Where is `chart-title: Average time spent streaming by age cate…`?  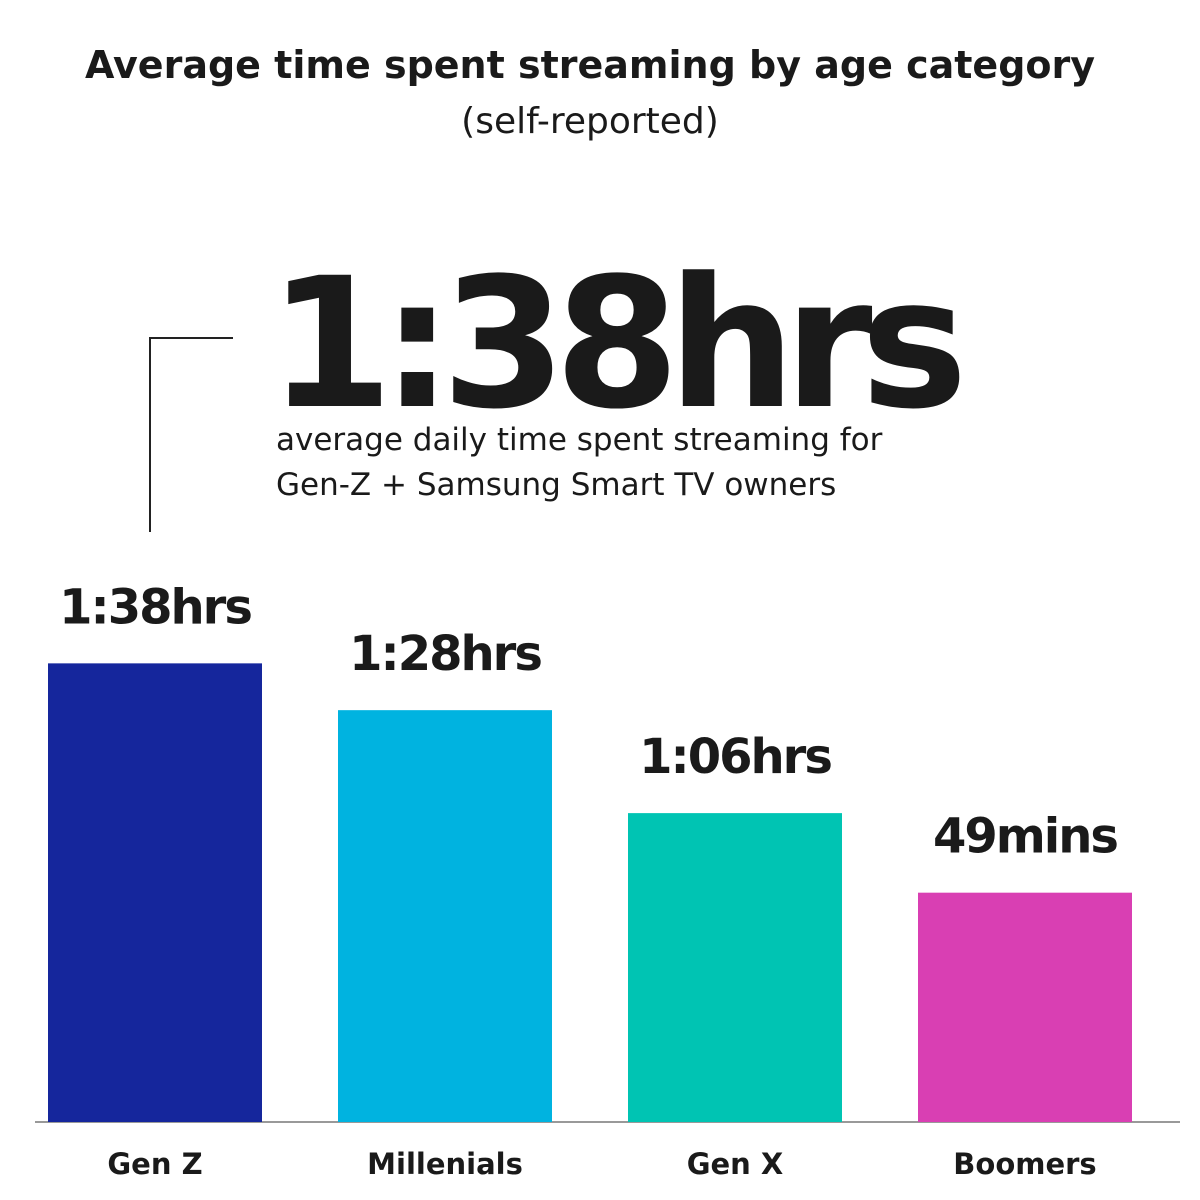 chart-title: Average time spent streaming by age cate… is located at coordinates (590, 65).